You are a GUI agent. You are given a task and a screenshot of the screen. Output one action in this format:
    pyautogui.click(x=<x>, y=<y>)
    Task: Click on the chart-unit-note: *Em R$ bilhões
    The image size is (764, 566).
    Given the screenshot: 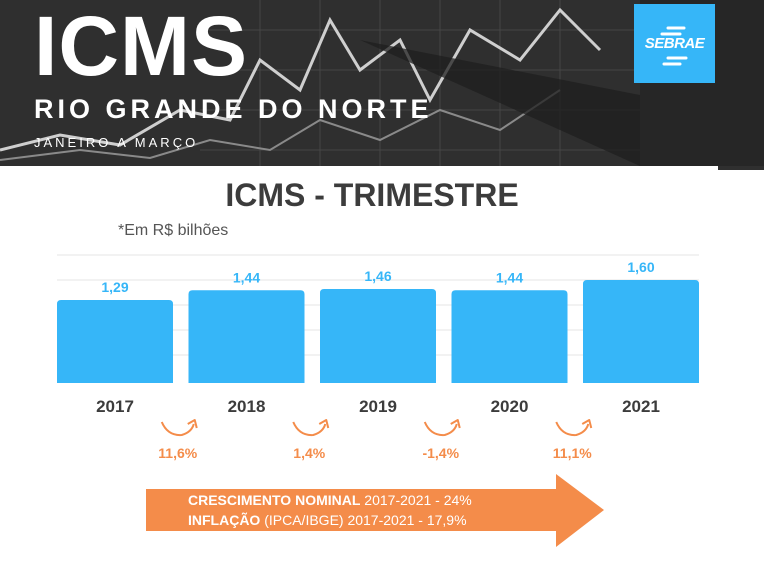 What is the action you would take?
    pyautogui.click(x=173, y=230)
    